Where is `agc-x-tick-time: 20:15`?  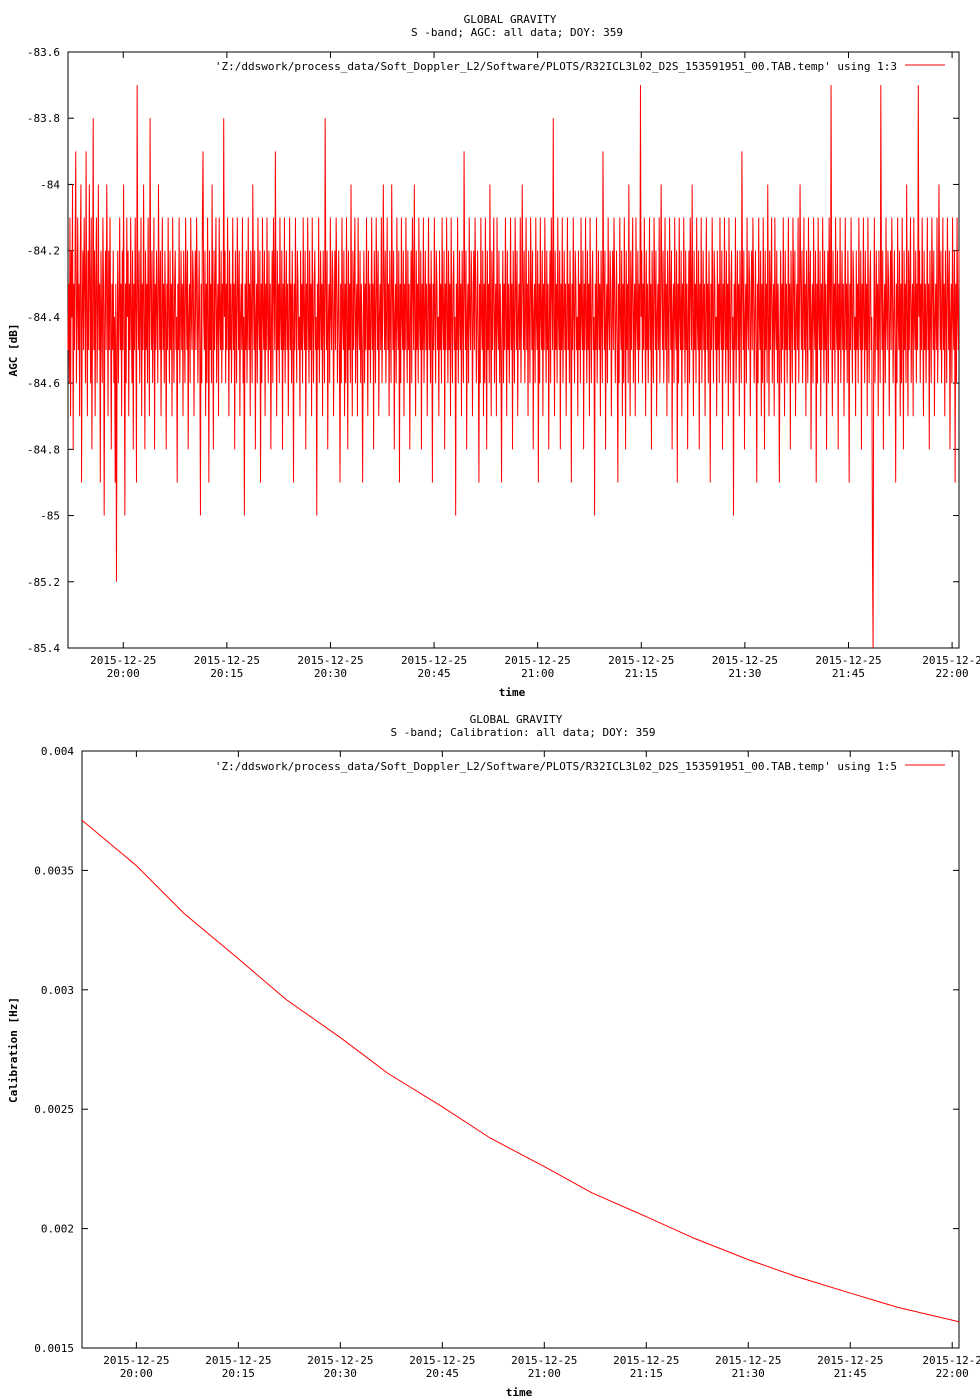 agc-x-tick-time: 20:15 is located at coordinates (226, 673).